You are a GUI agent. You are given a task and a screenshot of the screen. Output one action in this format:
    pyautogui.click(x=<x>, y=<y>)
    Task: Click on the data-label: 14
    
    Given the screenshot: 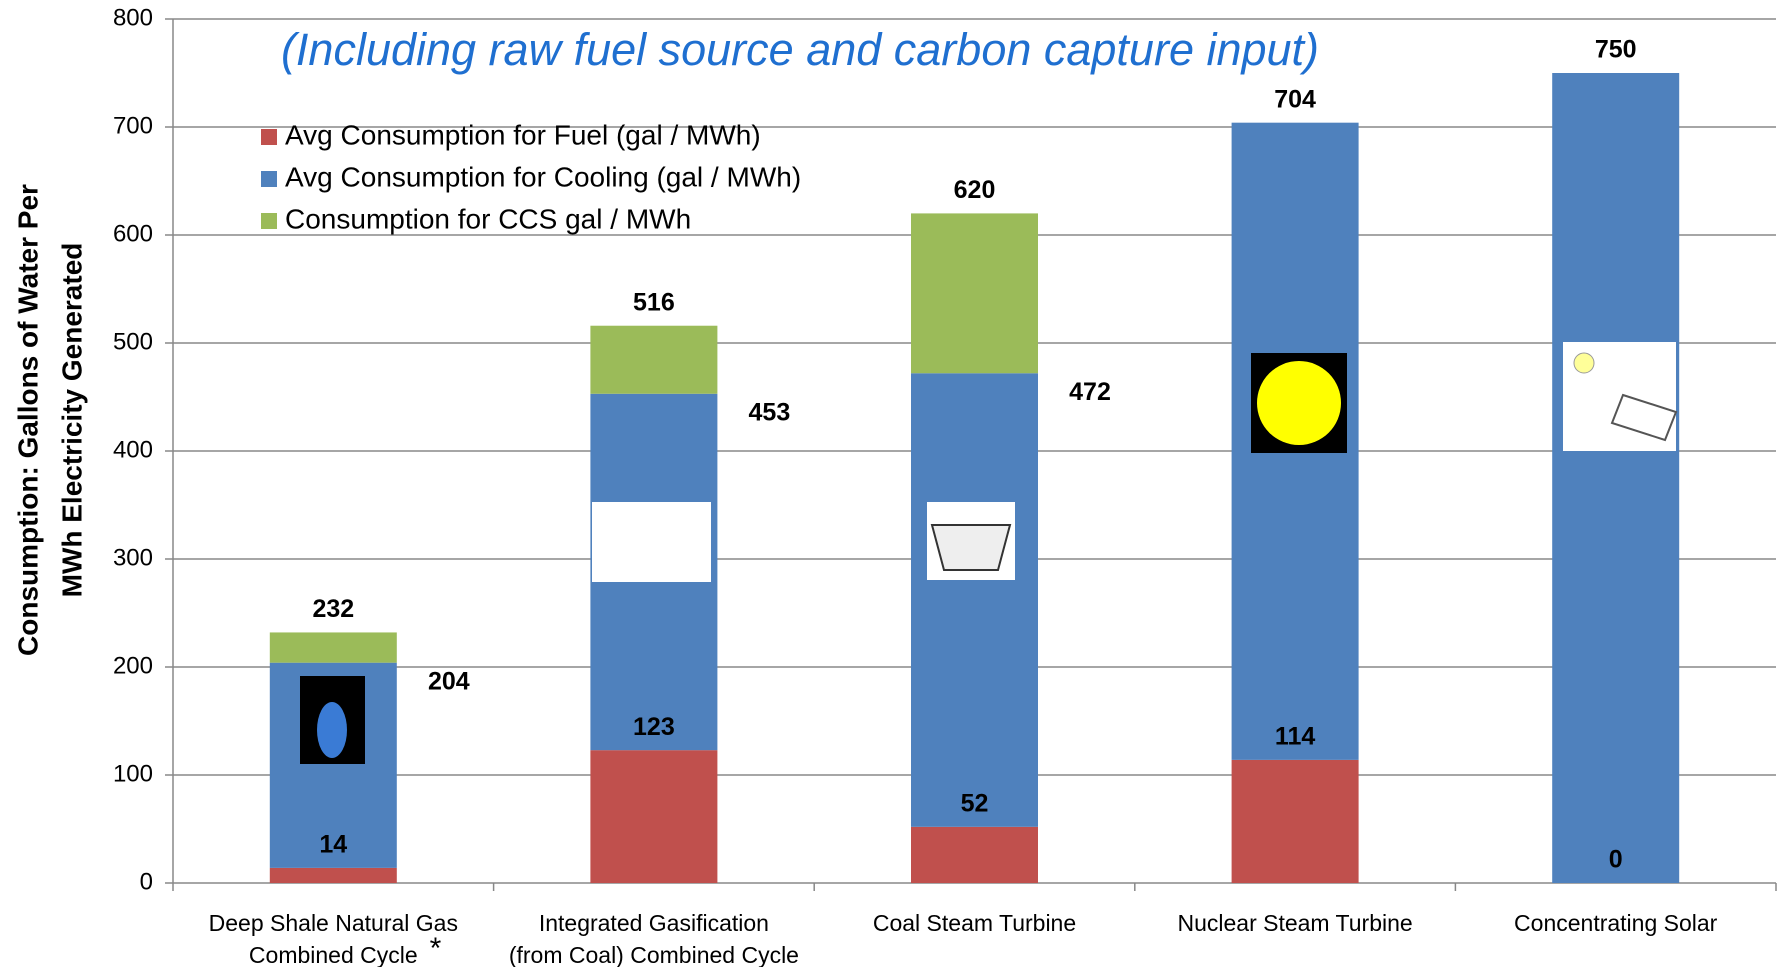 What is the action you would take?
    pyautogui.click(x=333, y=844)
    